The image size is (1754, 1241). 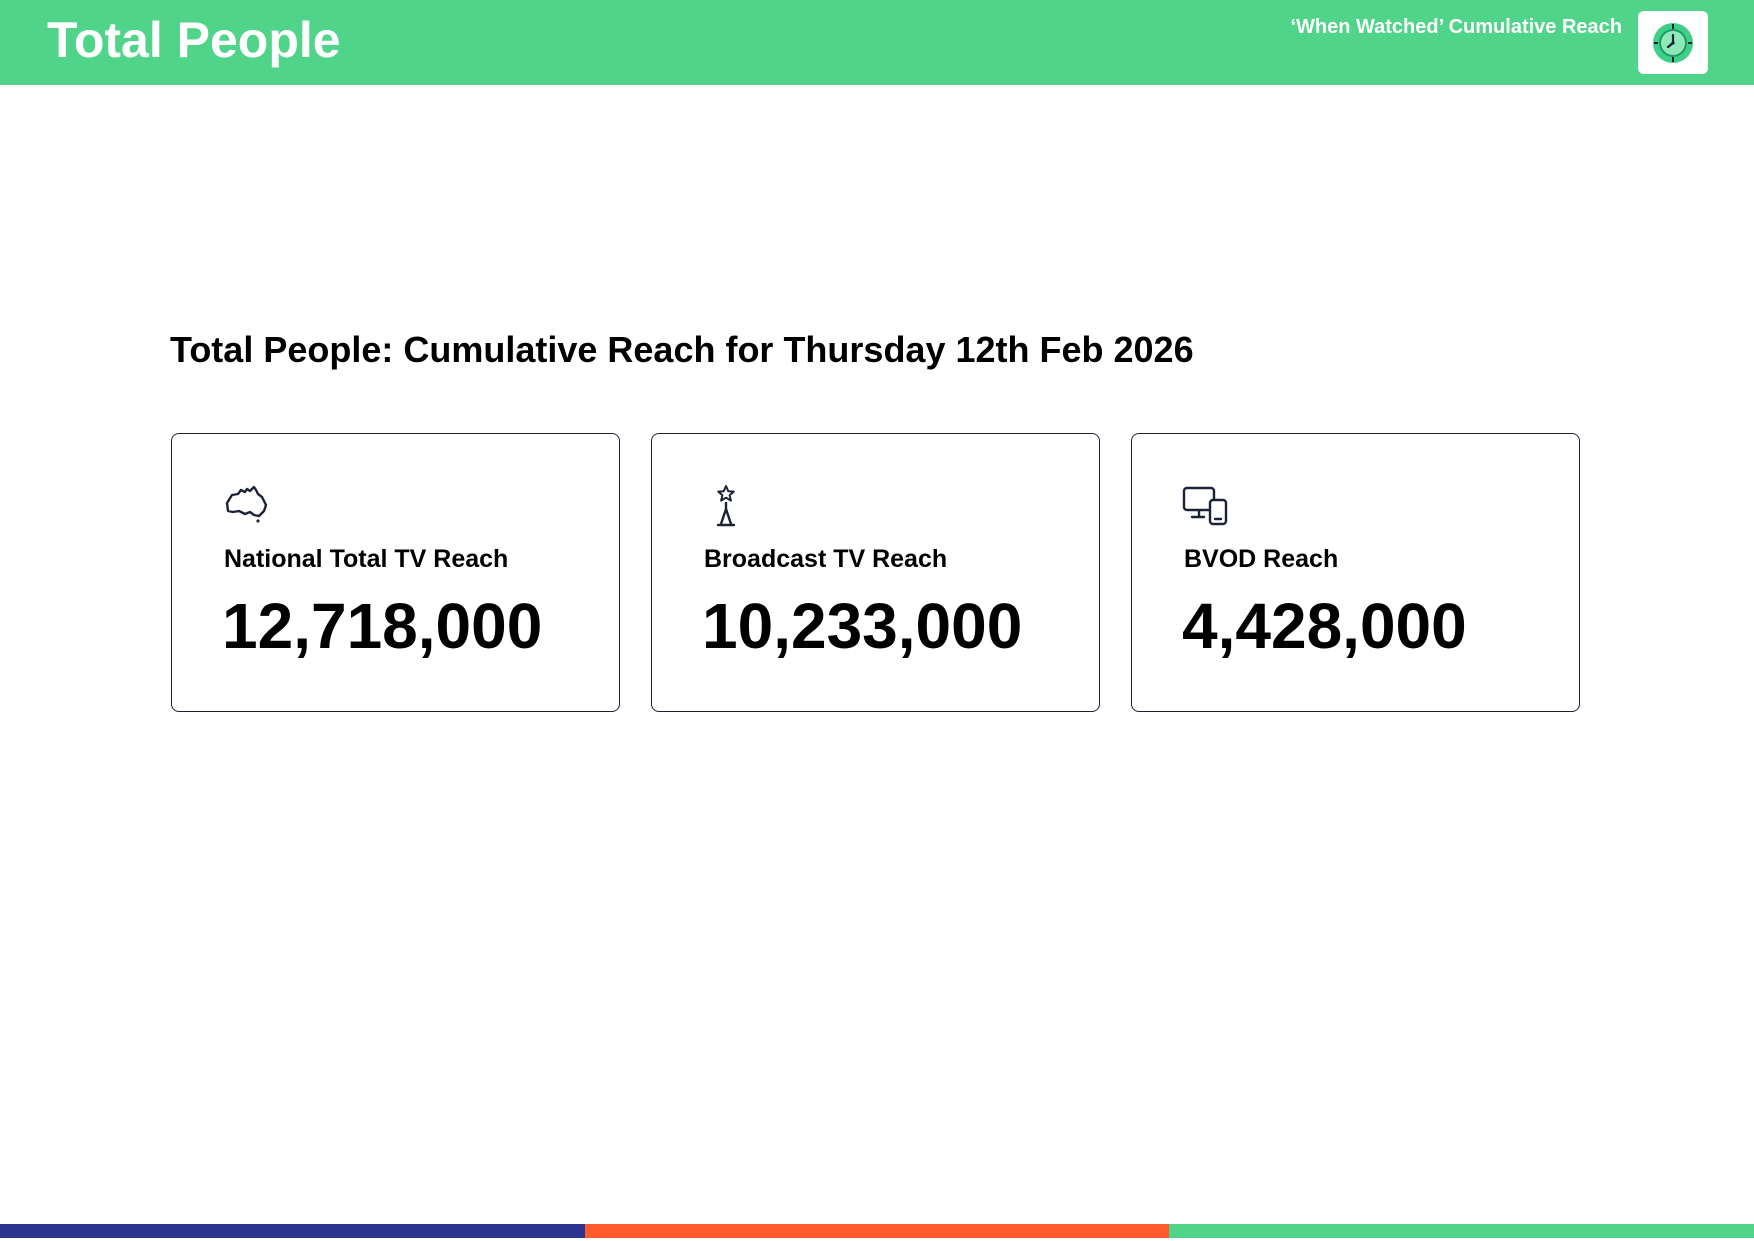 What do you see at coordinates (382, 626) in the screenshot?
I see `card-value: 12,718,000` at bounding box center [382, 626].